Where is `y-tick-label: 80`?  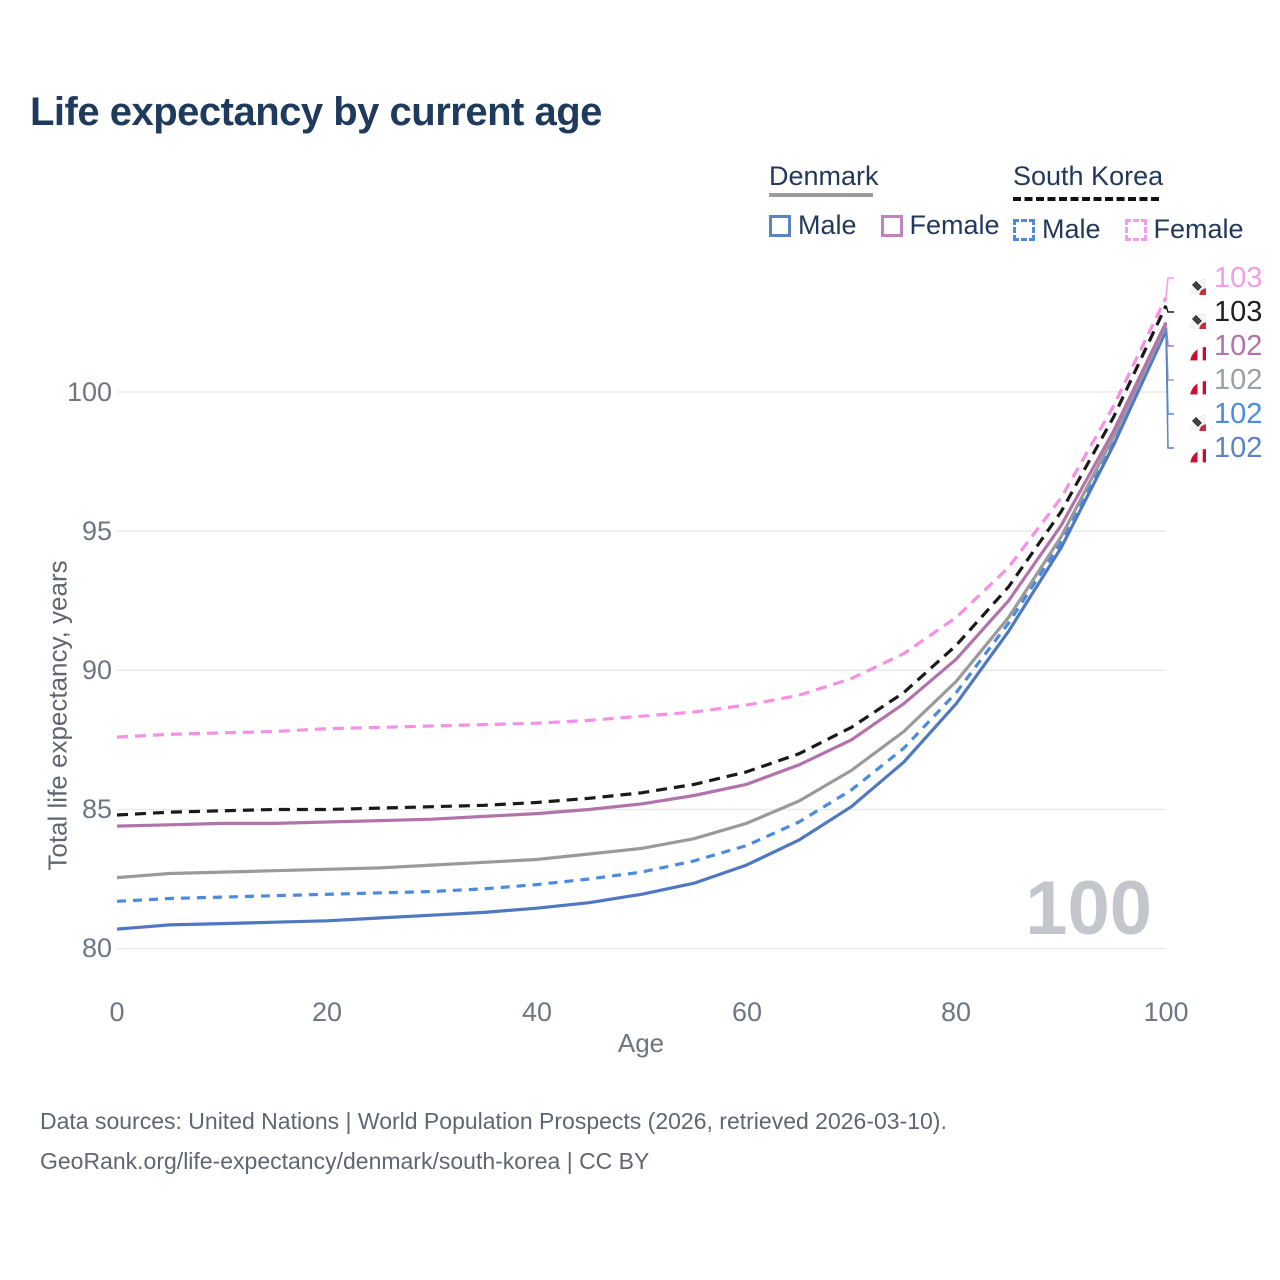 y-tick-label: 80 is located at coordinates (96, 948).